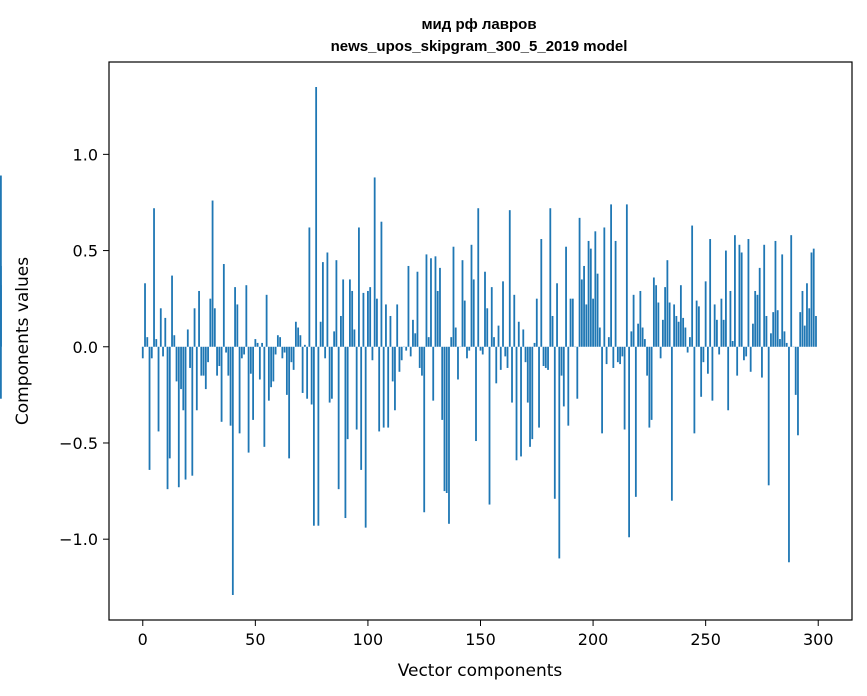 The height and width of the screenshot is (696, 867). What do you see at coordinates (486, 634) in the screenshot?
I see `x-axis: 0 50 100 150 200 250 300` at bounding box center [486, 634].